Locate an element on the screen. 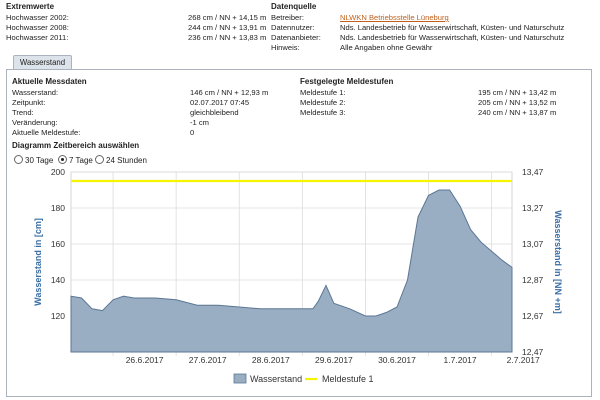  aktuelle-label: Trend: is located at coordinates (23, 112).